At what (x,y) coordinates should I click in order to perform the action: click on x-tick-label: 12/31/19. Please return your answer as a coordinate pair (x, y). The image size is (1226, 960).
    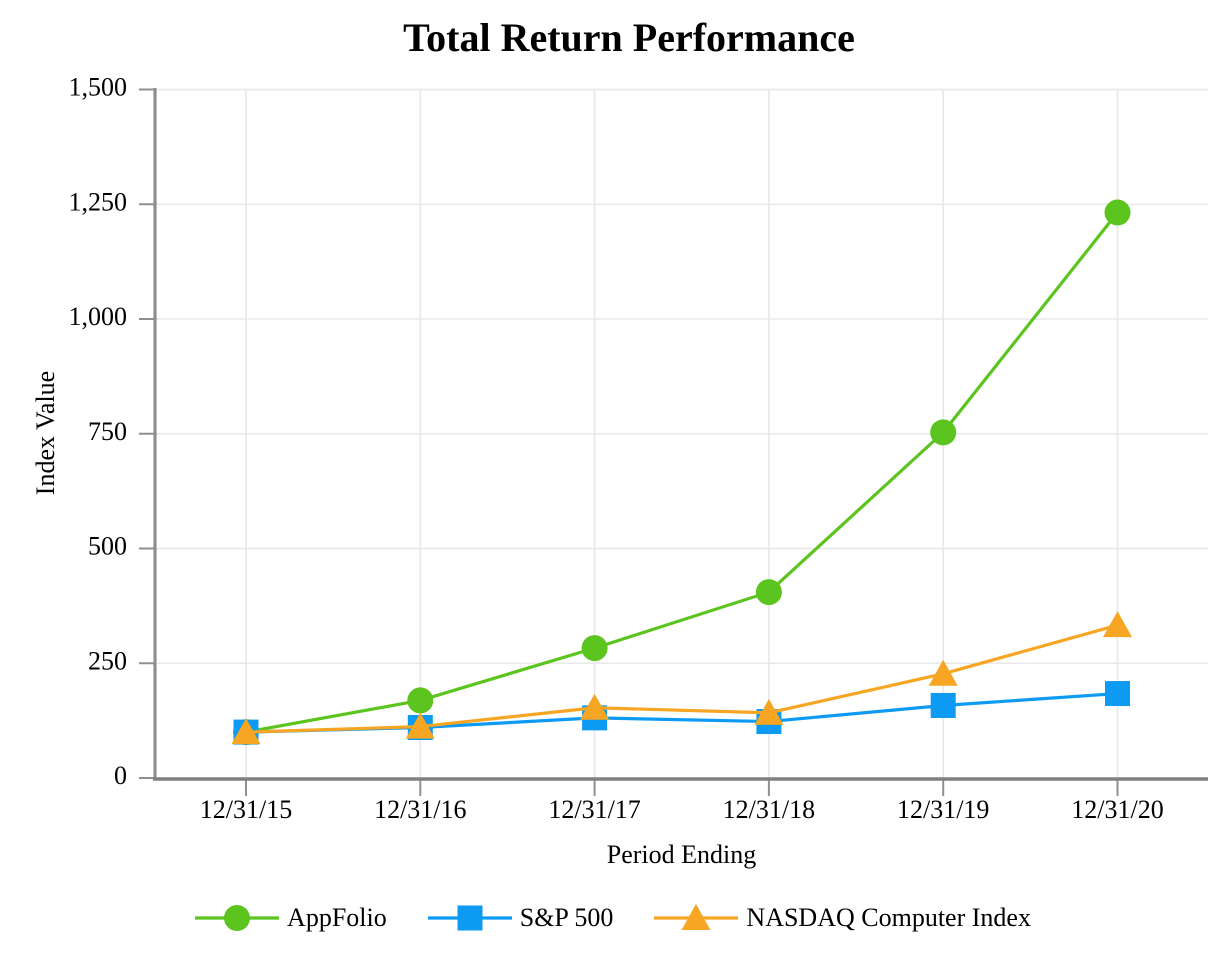
    Looking at the image, I should click on (943, 809).